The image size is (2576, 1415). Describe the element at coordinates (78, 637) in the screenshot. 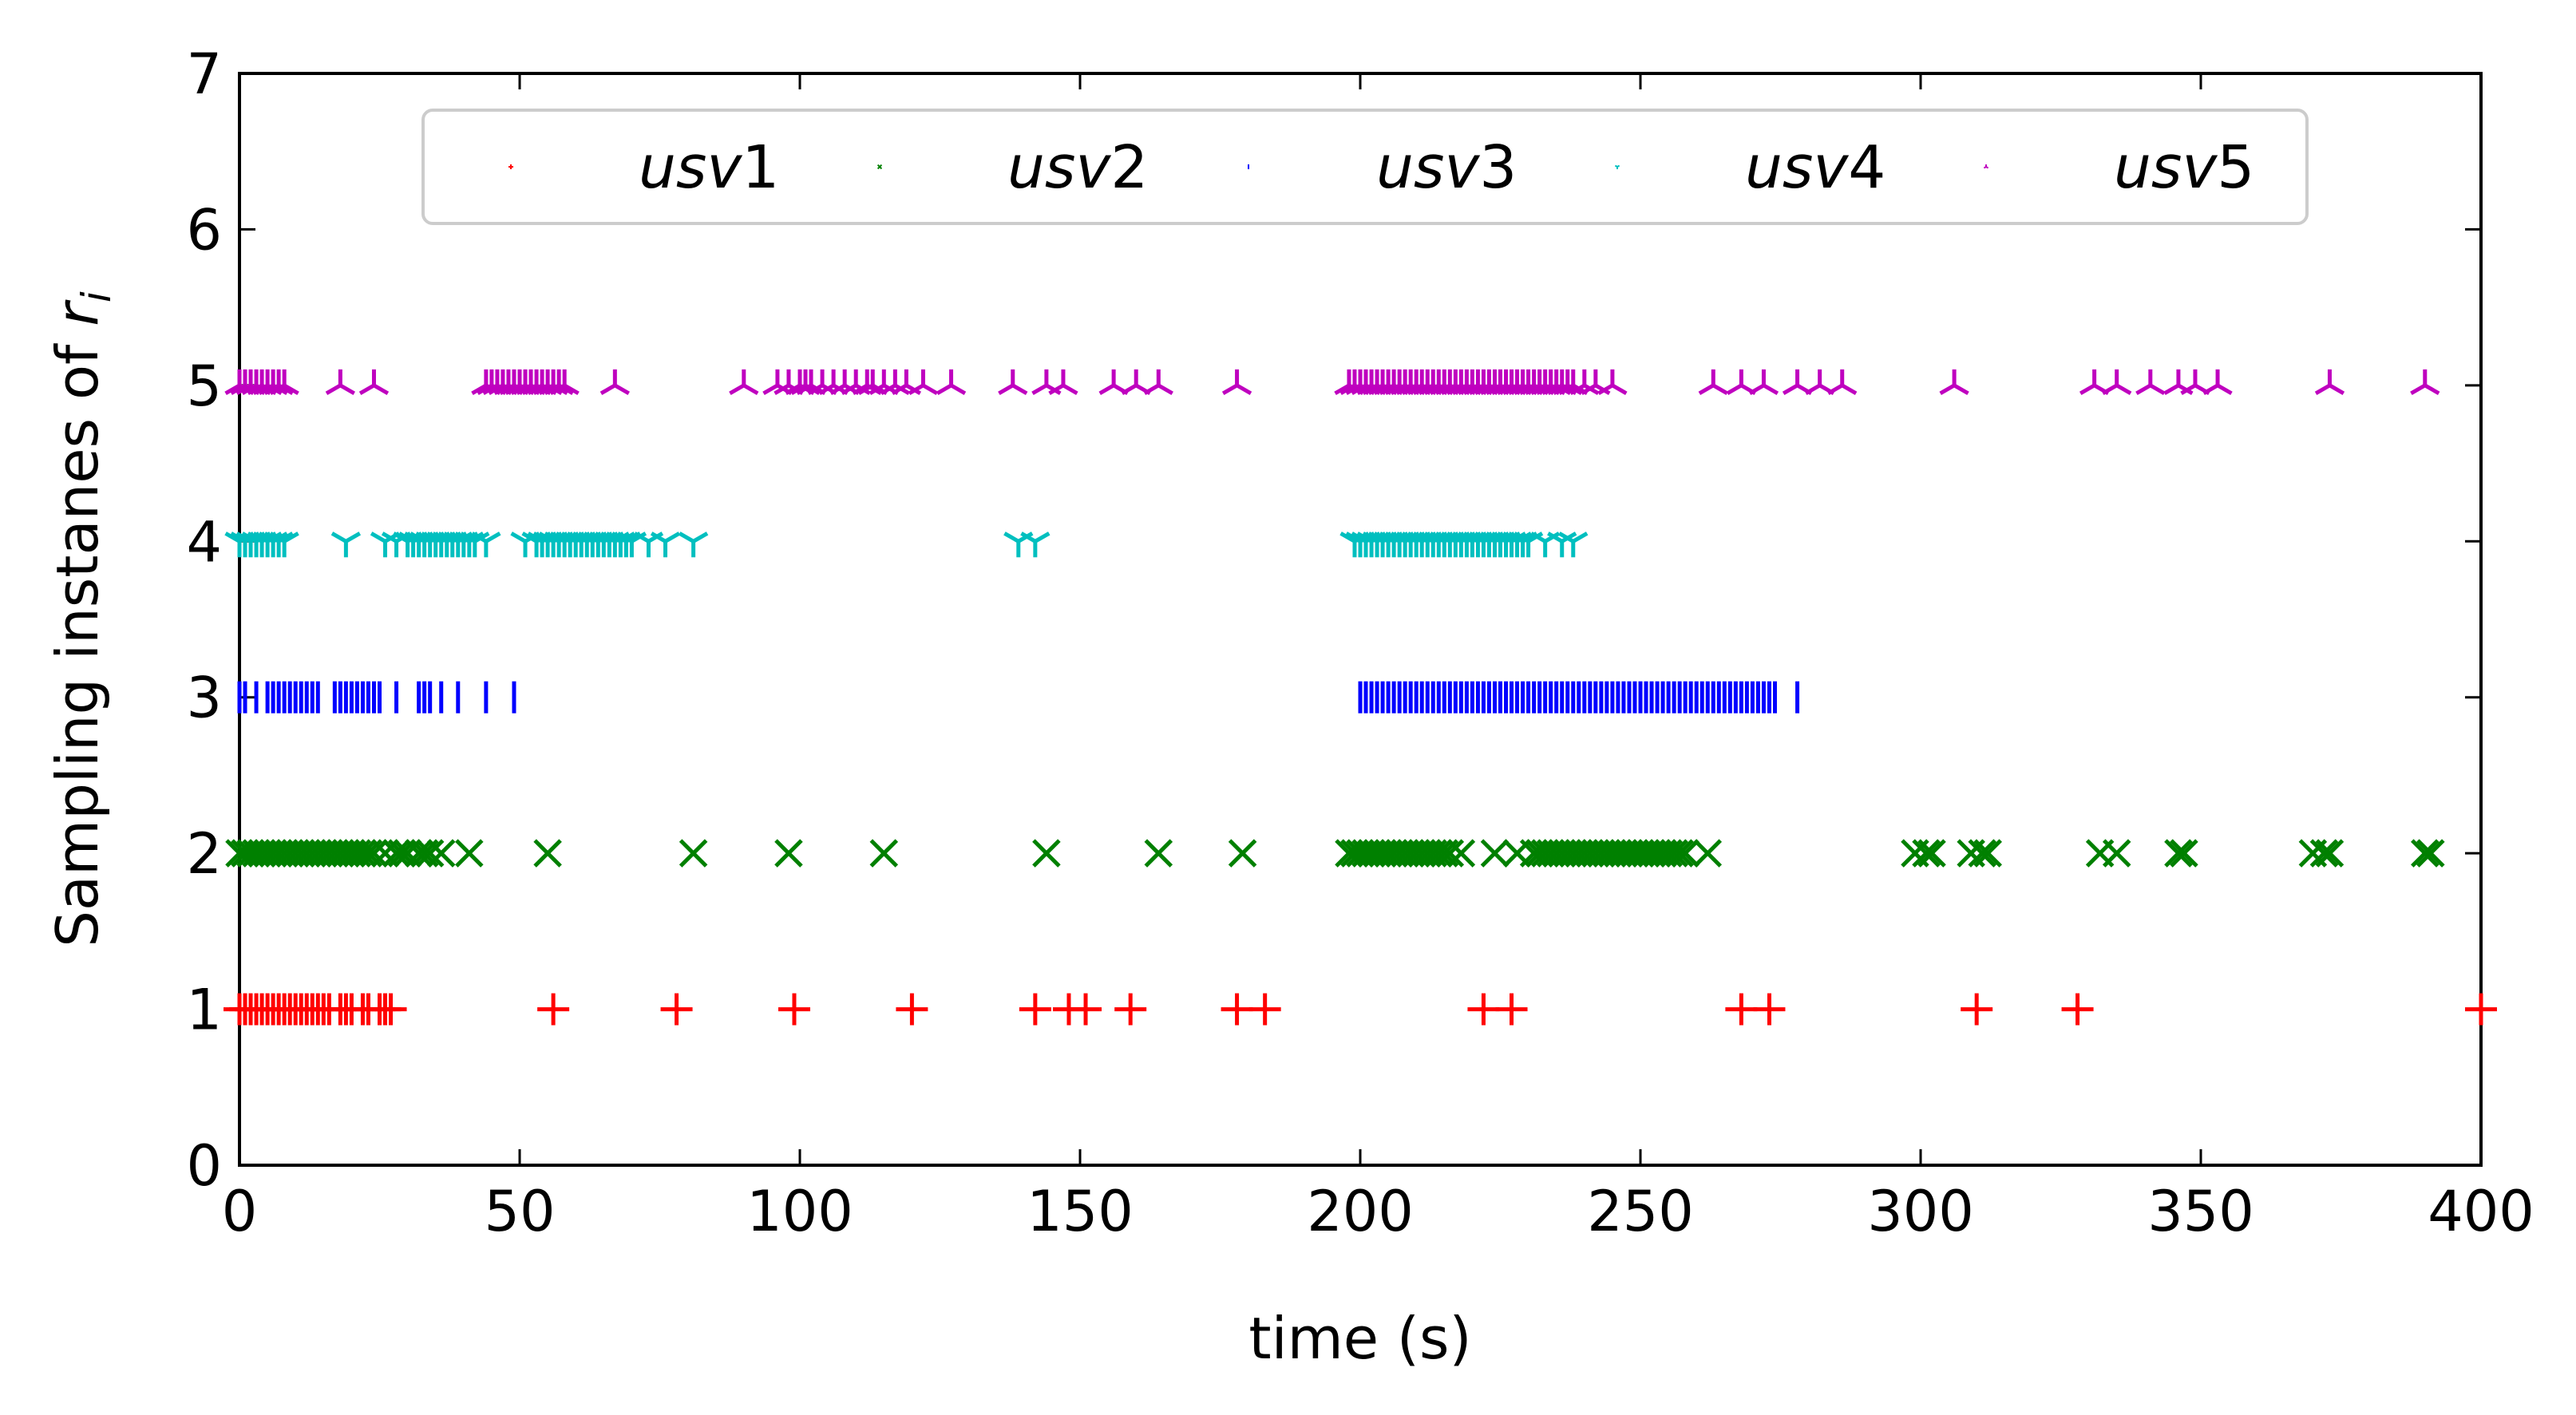

I see `y-axis-label-text: Sampling instanes of` at that location.